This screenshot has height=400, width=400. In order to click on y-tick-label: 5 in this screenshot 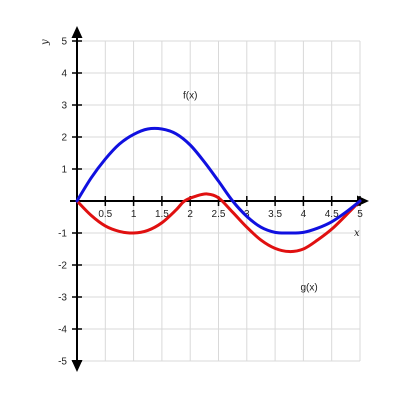, I will do `click(64, 42)`.